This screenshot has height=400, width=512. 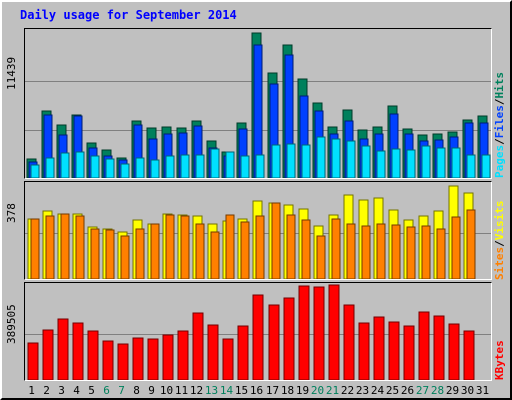 I want to click on x-tick-label: 24, so click(x=377, y=390).